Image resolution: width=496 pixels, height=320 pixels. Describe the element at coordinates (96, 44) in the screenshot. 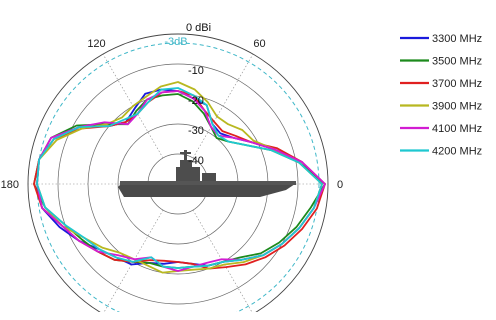

I see `angle-tick-label: 120` at that location.